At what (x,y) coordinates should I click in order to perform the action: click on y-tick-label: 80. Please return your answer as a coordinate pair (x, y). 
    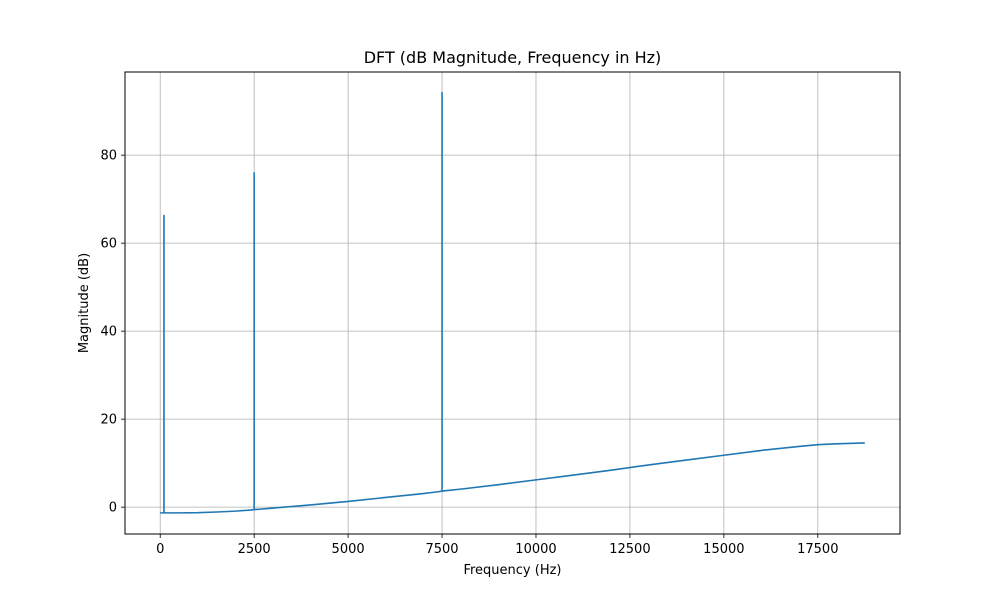
    Looking at the image, I should click on (108, 156).